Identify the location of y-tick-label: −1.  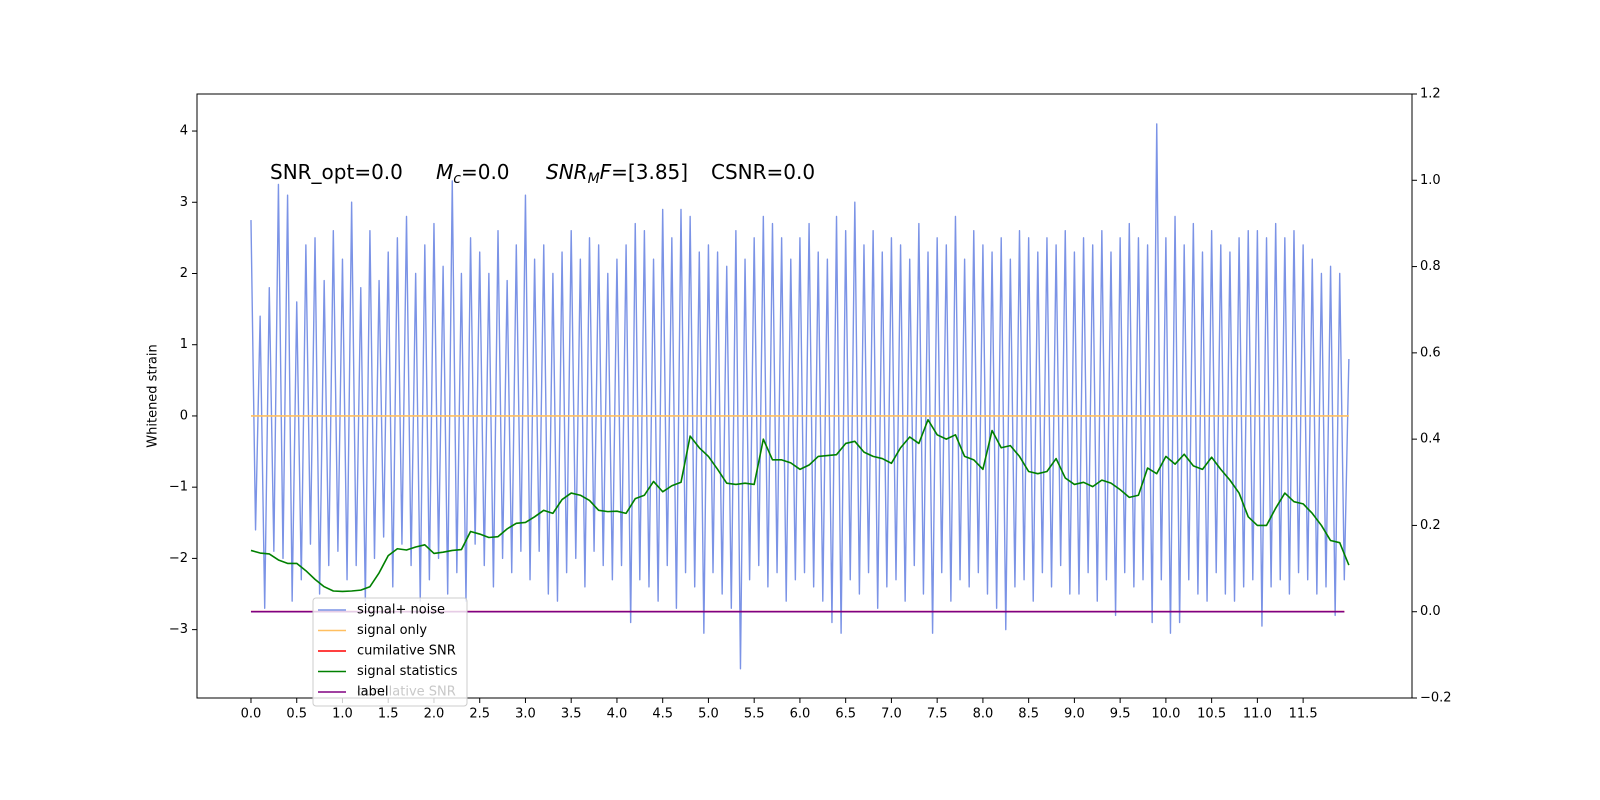
(178, 487).